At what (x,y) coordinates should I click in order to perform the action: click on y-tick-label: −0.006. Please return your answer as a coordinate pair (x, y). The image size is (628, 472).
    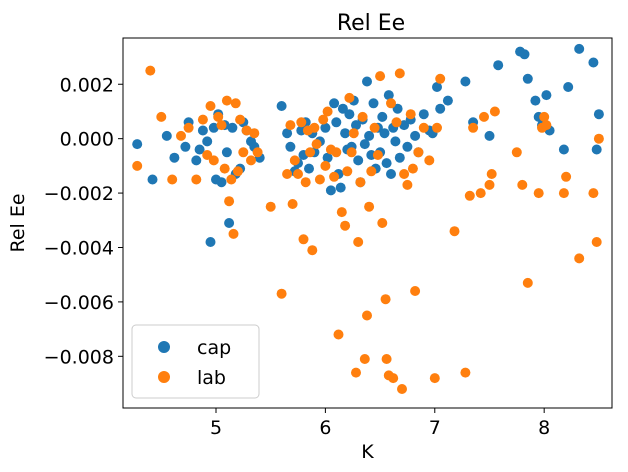
    Looking at the image, I should click on (79, 303).